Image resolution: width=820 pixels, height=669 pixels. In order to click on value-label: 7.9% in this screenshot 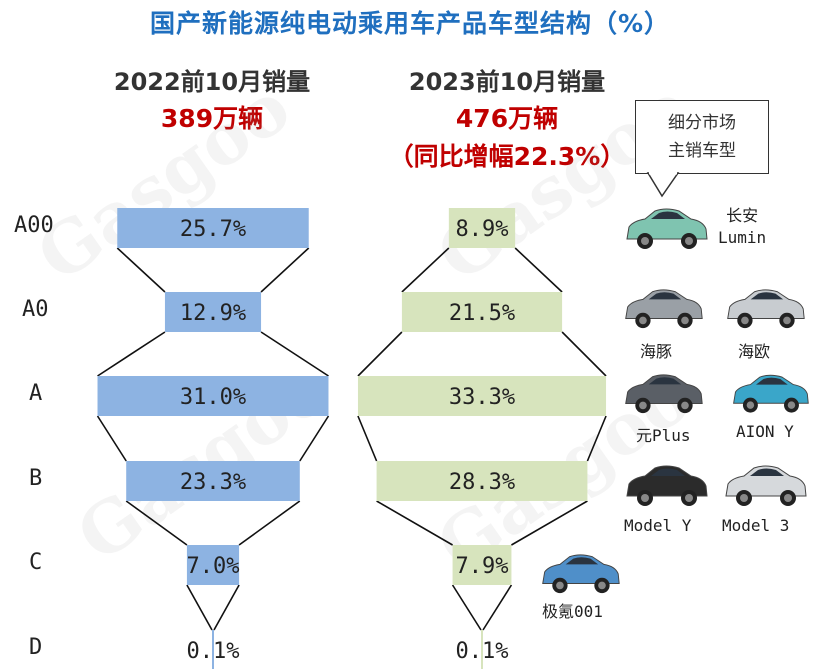, I will do `click(482, 566)`.